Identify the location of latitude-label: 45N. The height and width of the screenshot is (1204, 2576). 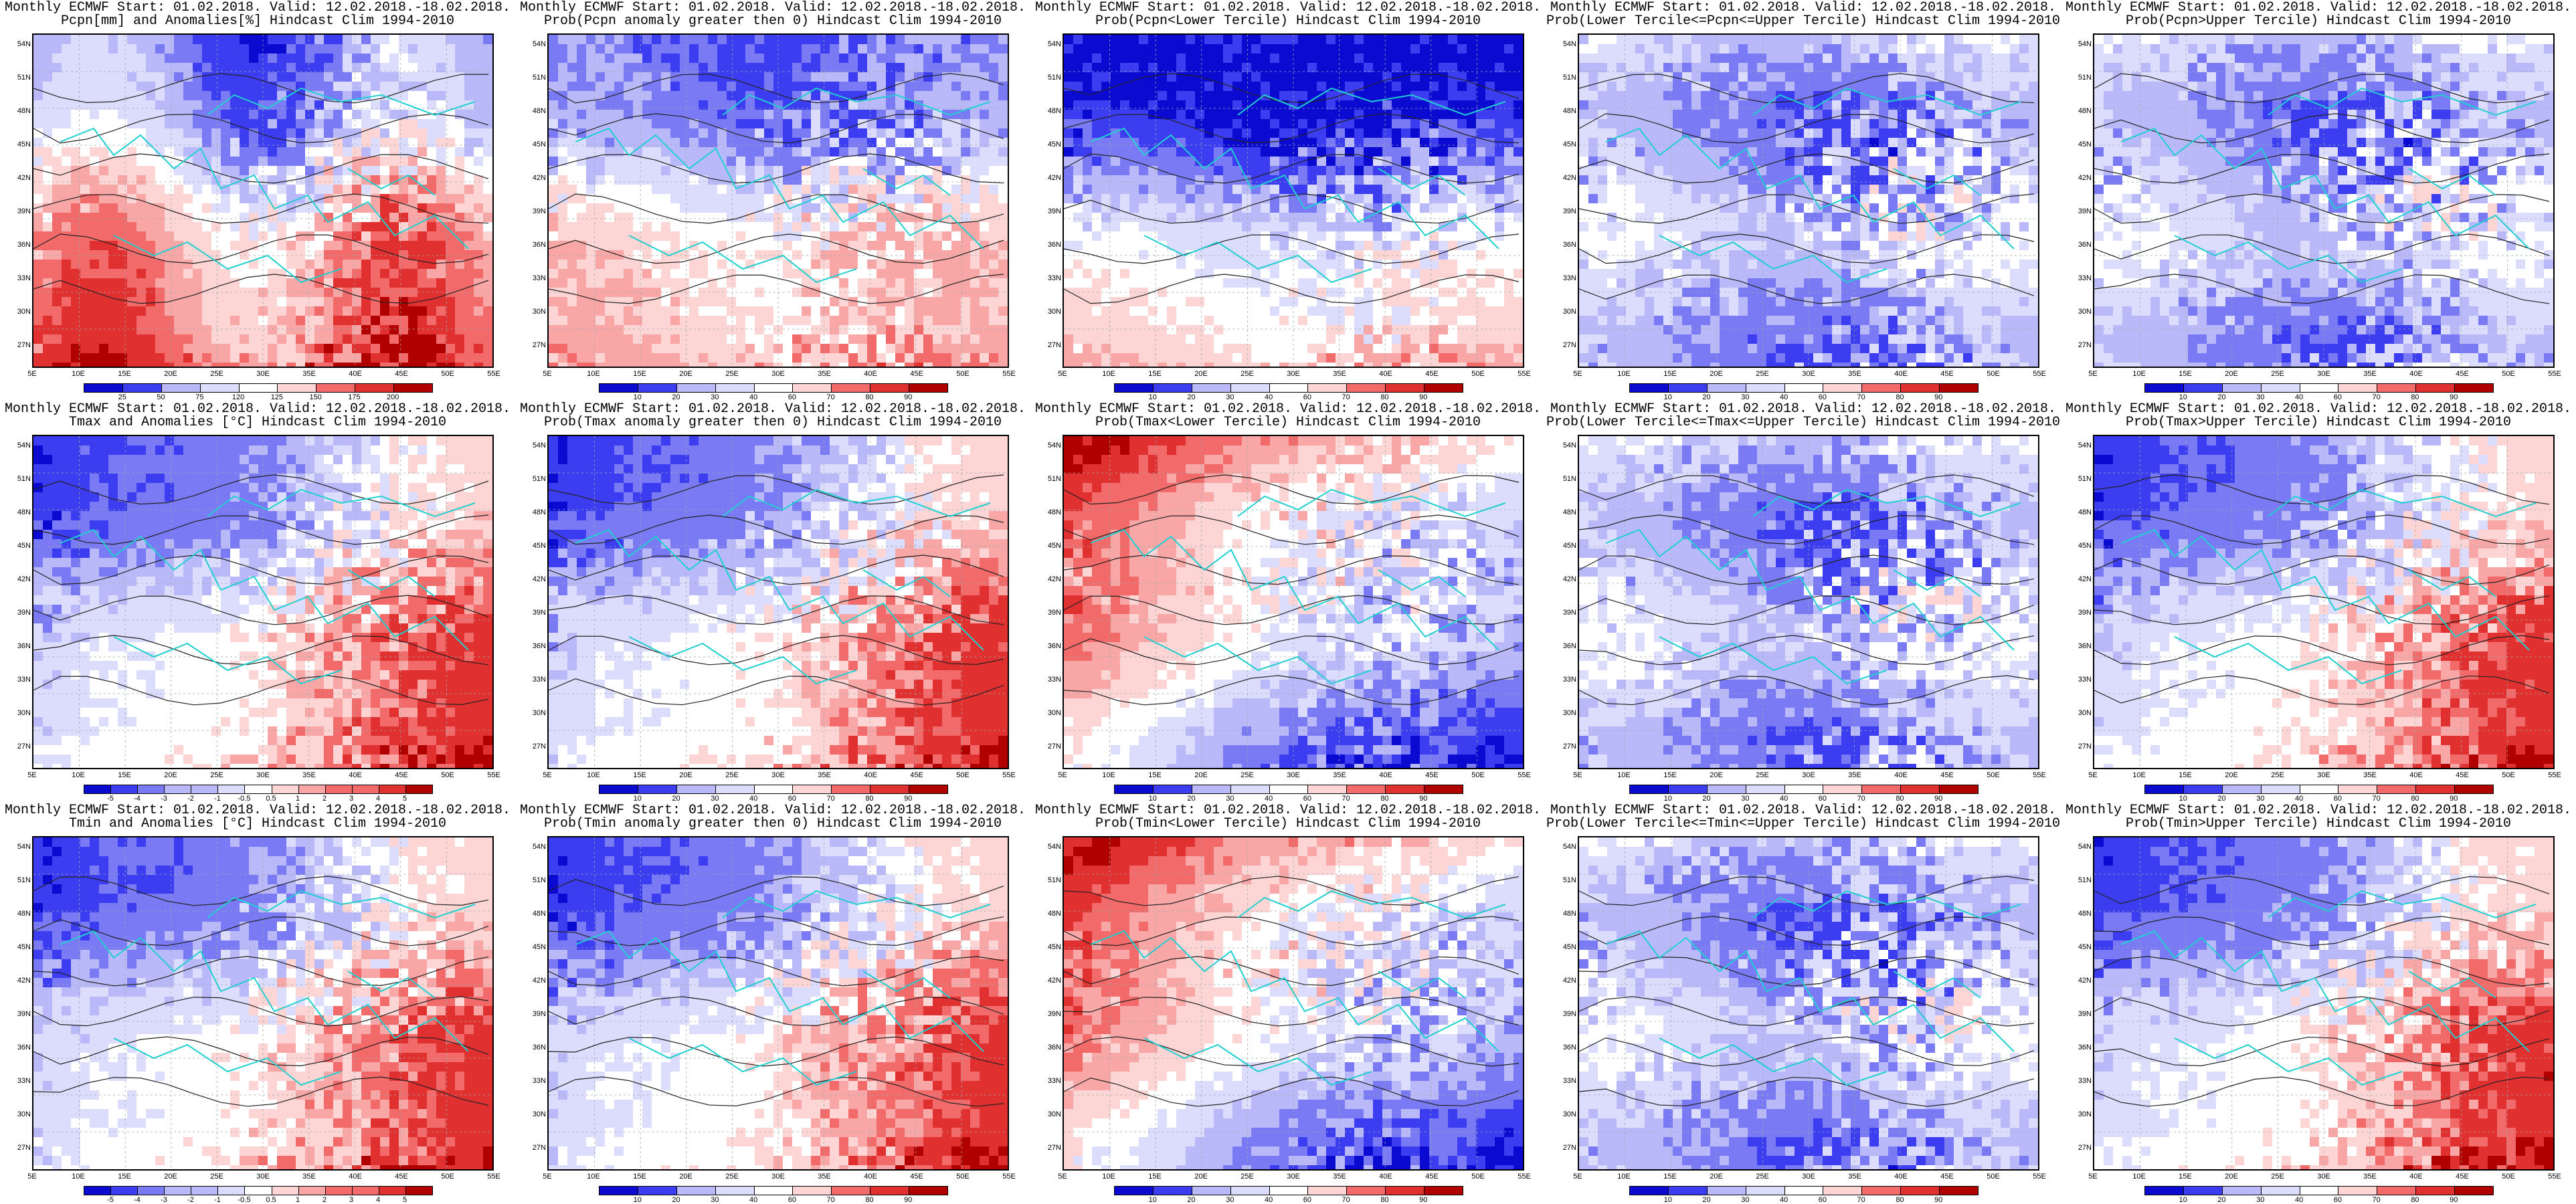
(1565, 144).